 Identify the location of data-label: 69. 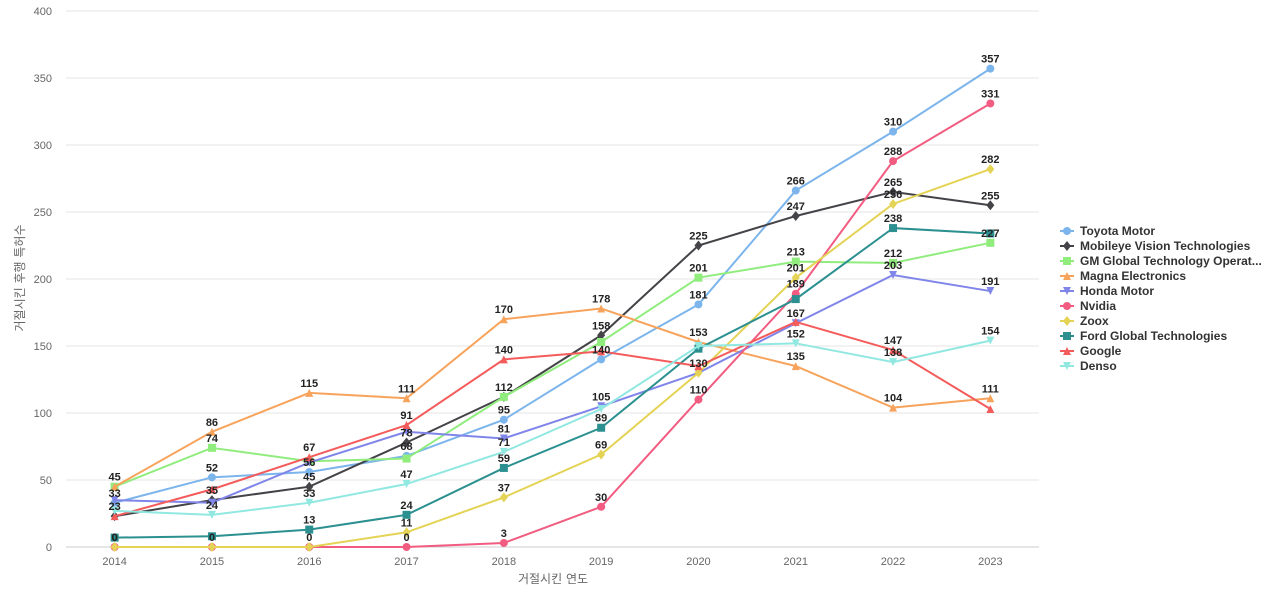
(601, 446).